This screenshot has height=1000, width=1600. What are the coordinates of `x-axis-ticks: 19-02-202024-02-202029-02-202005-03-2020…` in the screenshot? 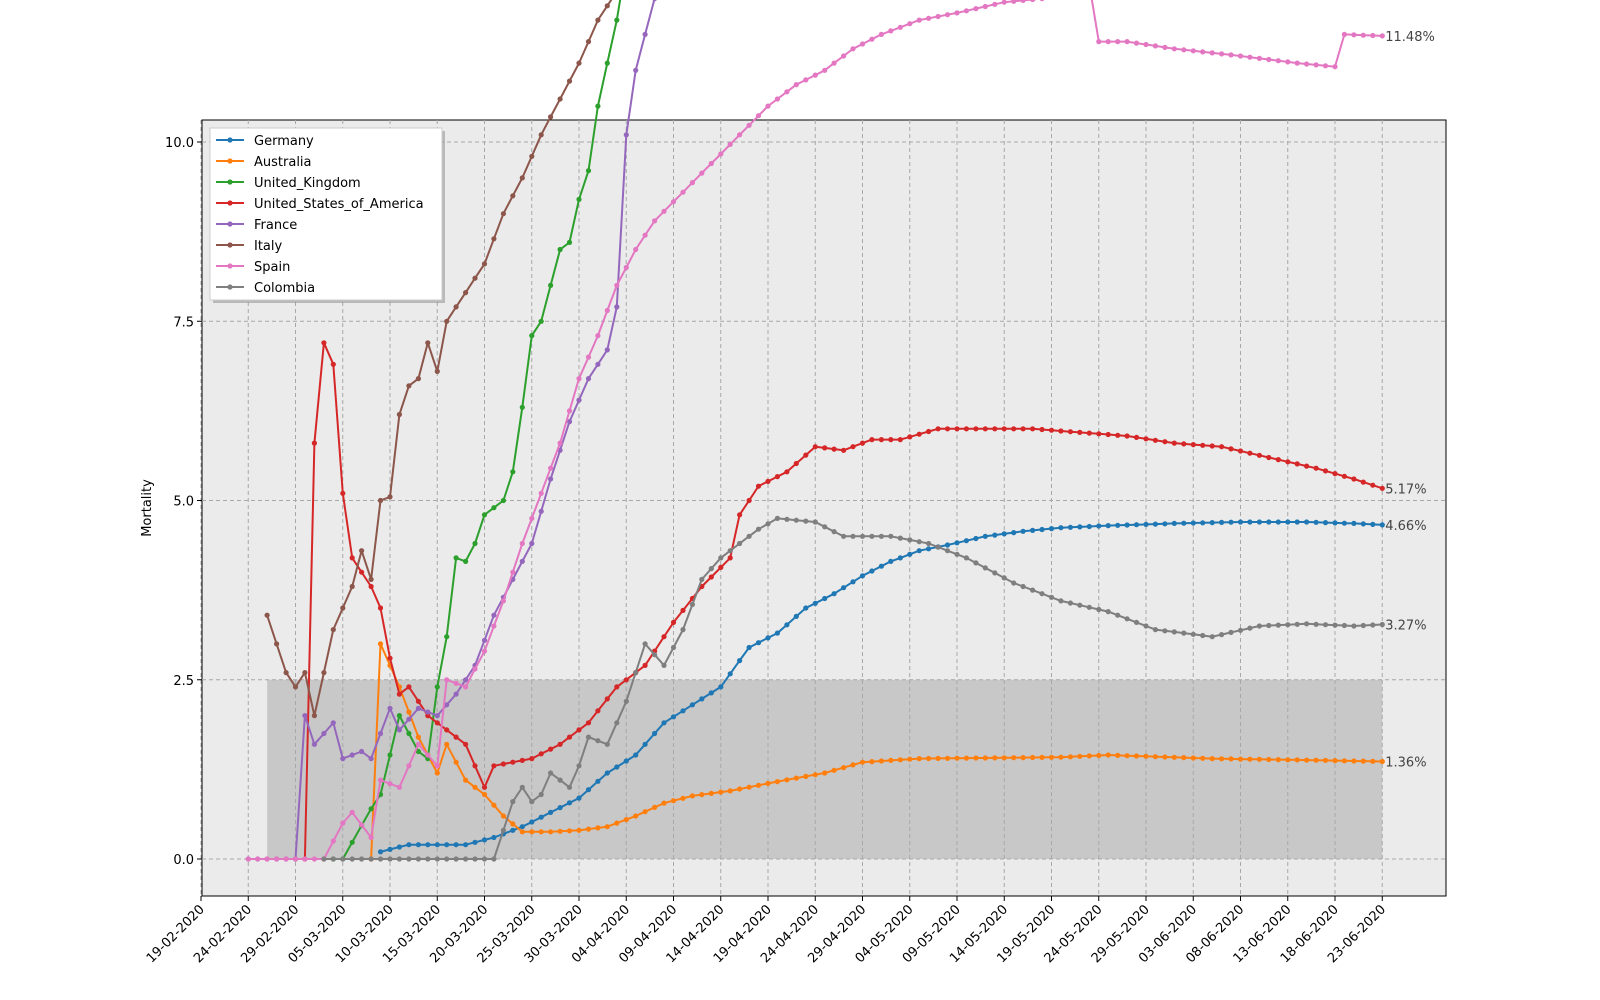 It's located at (766, 931).